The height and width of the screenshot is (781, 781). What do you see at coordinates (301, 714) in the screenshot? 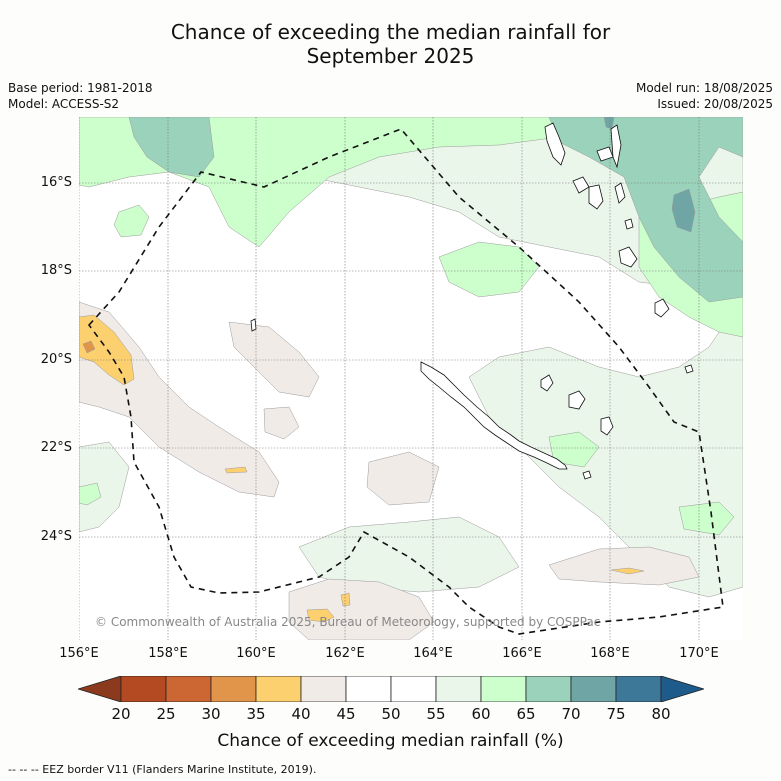
I see `colorbar-tick-40: 40` at bounding box center [301, 714].